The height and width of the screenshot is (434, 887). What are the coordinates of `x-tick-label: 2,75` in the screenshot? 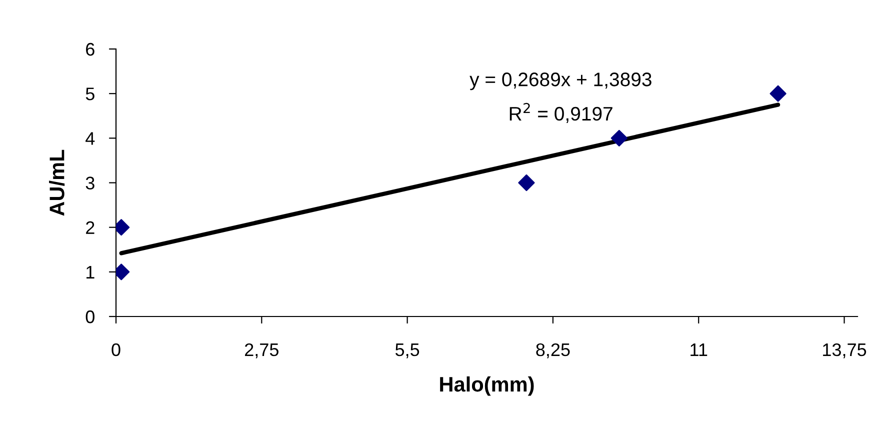 It's located at (261, 350).